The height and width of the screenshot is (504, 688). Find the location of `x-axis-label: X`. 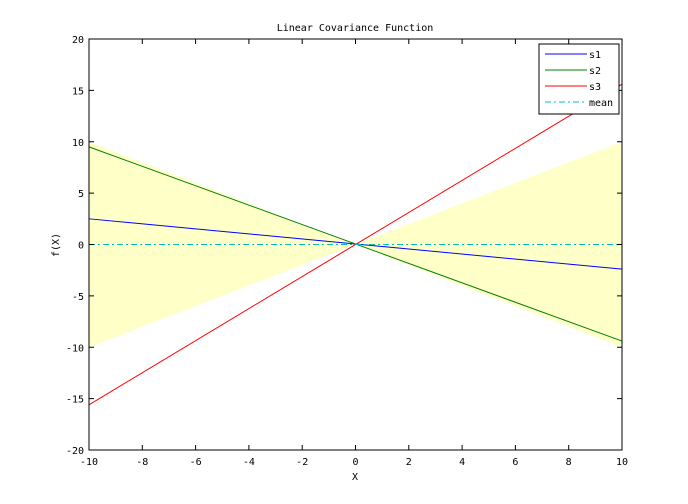

x-axis-label: X is located at coordinates (355, 477).